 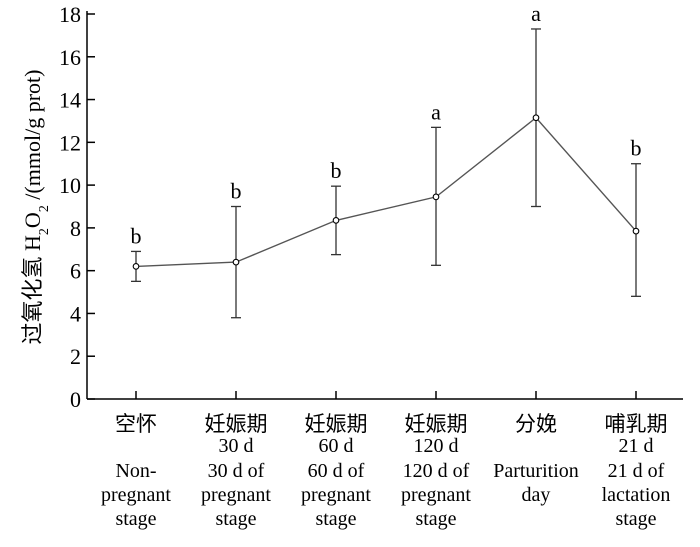 What do you see at coordinates (75, 399) in the screenshot?
I see `y-tick-label: 0` at bounding box center [75, 399].